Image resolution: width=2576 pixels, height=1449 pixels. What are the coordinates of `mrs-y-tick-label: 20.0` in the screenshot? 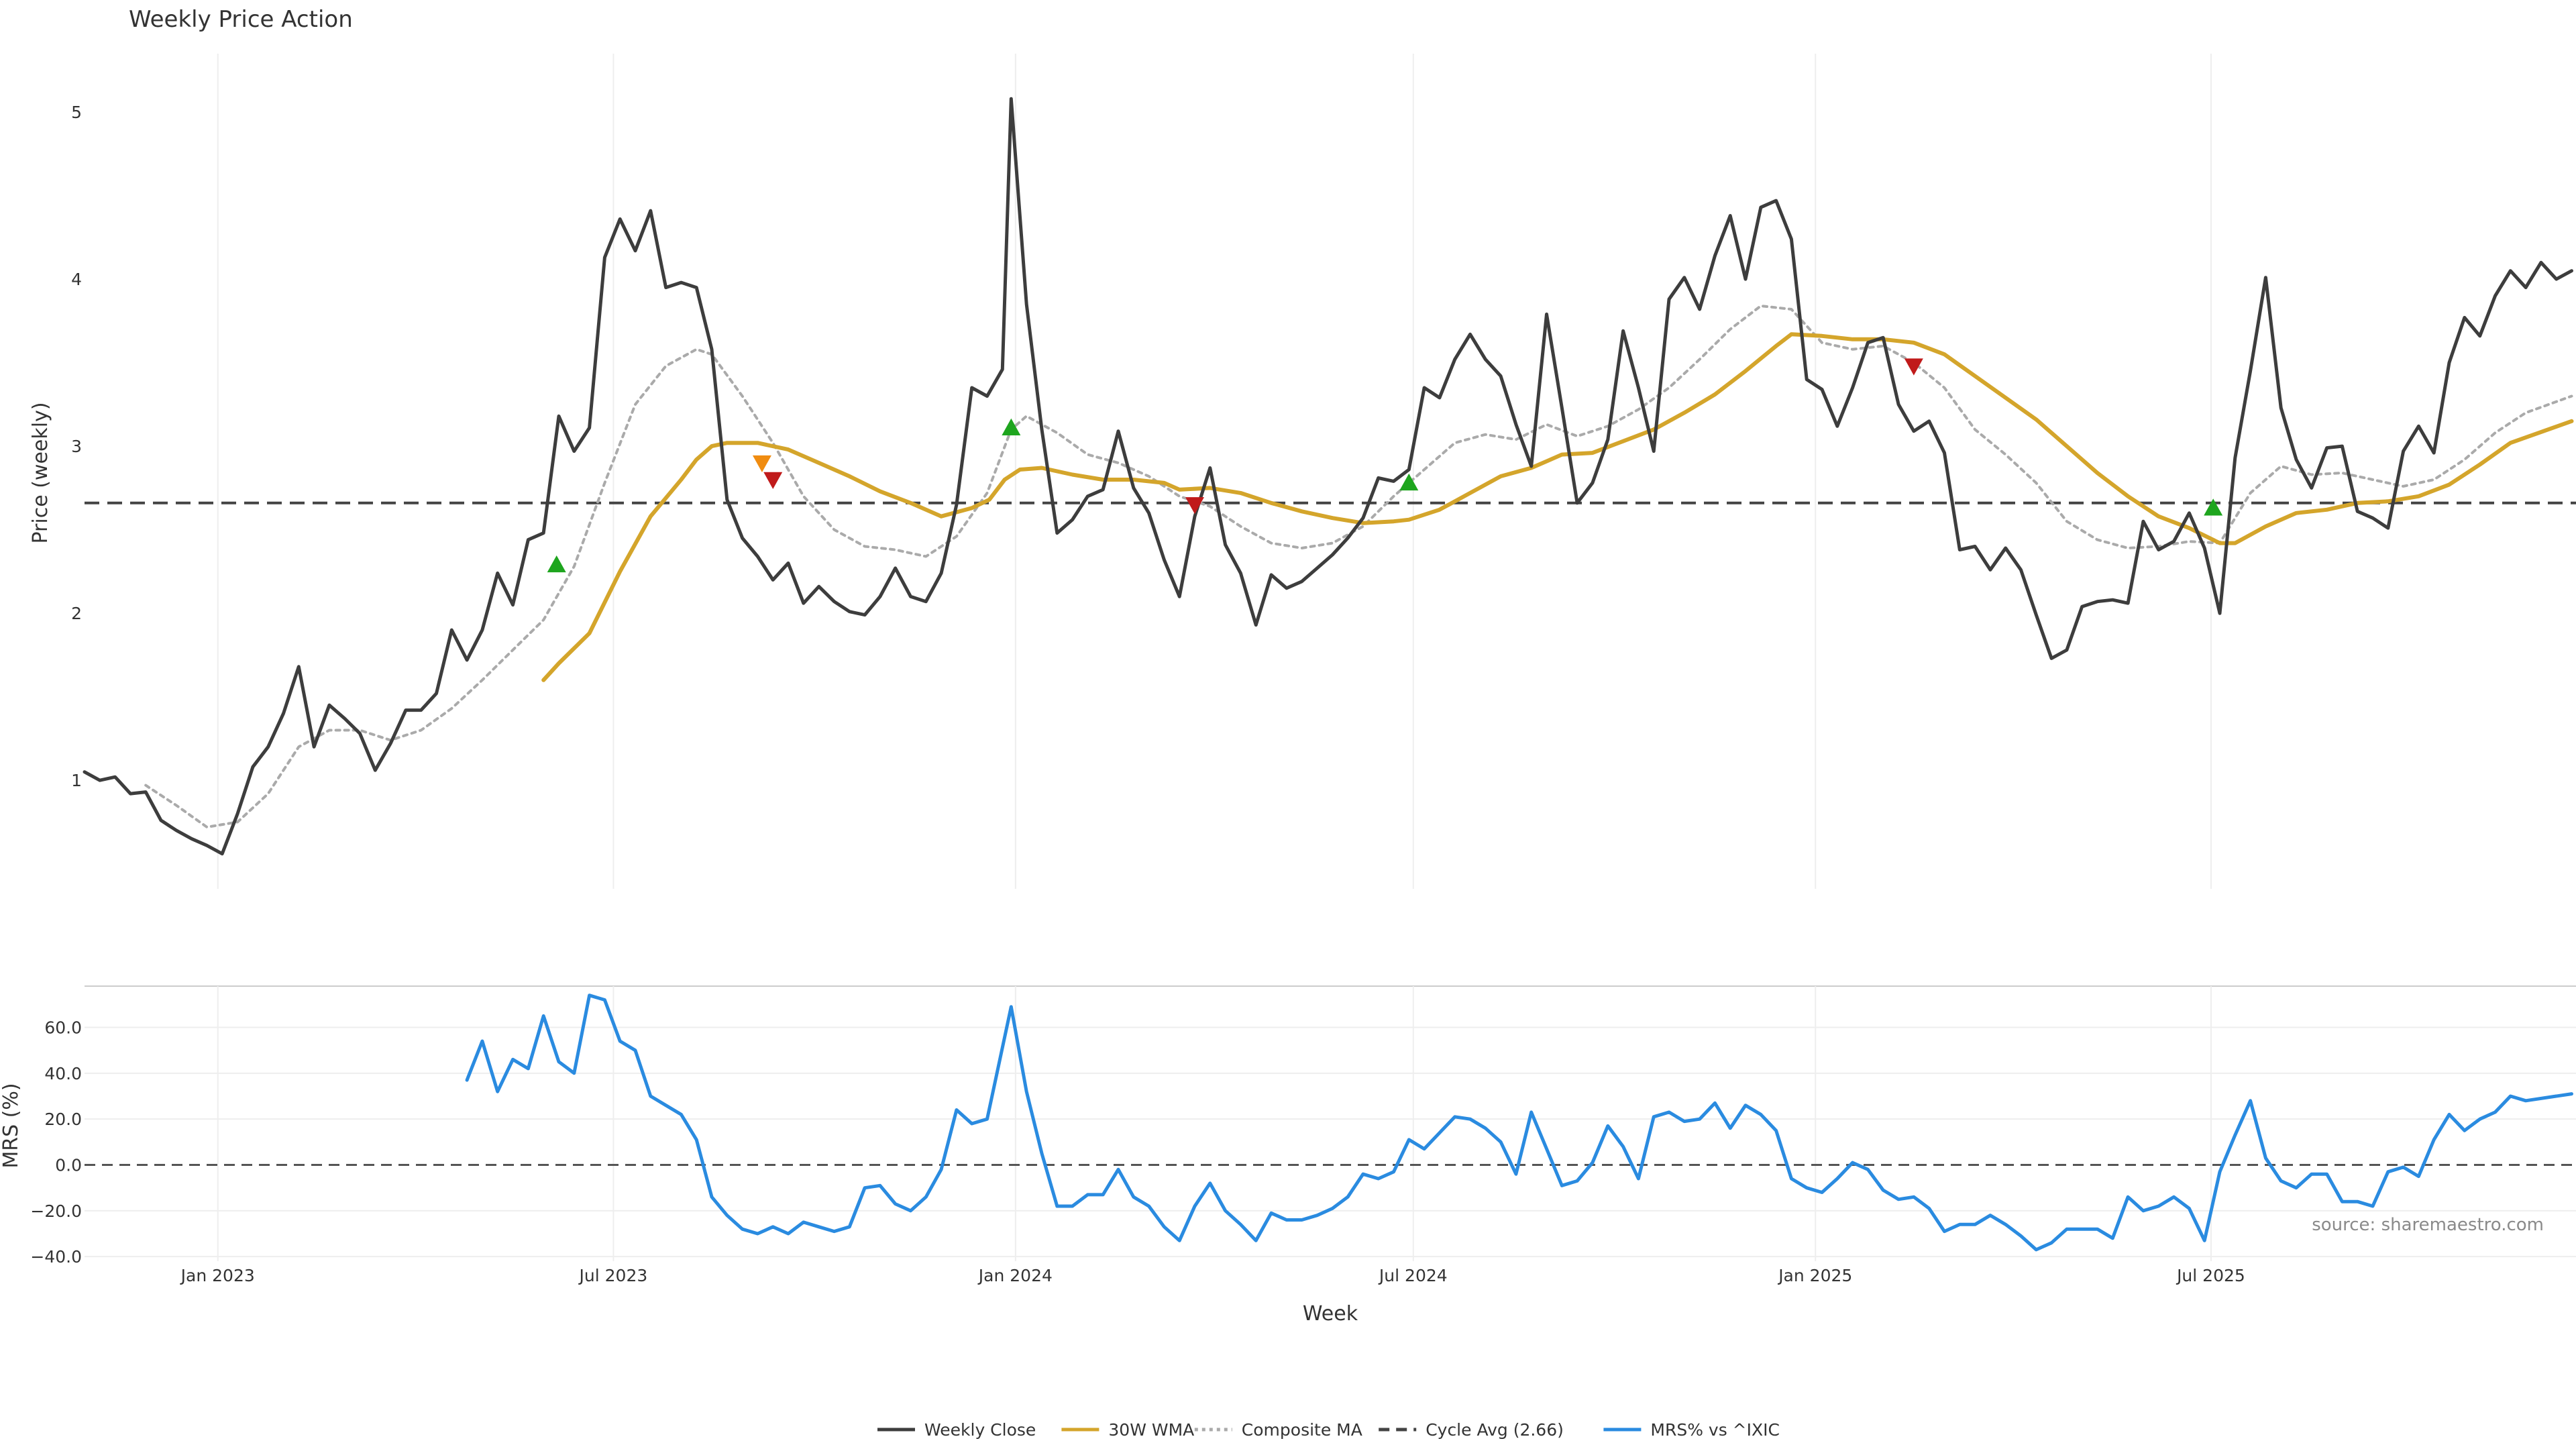 It's located at (63, 1119).